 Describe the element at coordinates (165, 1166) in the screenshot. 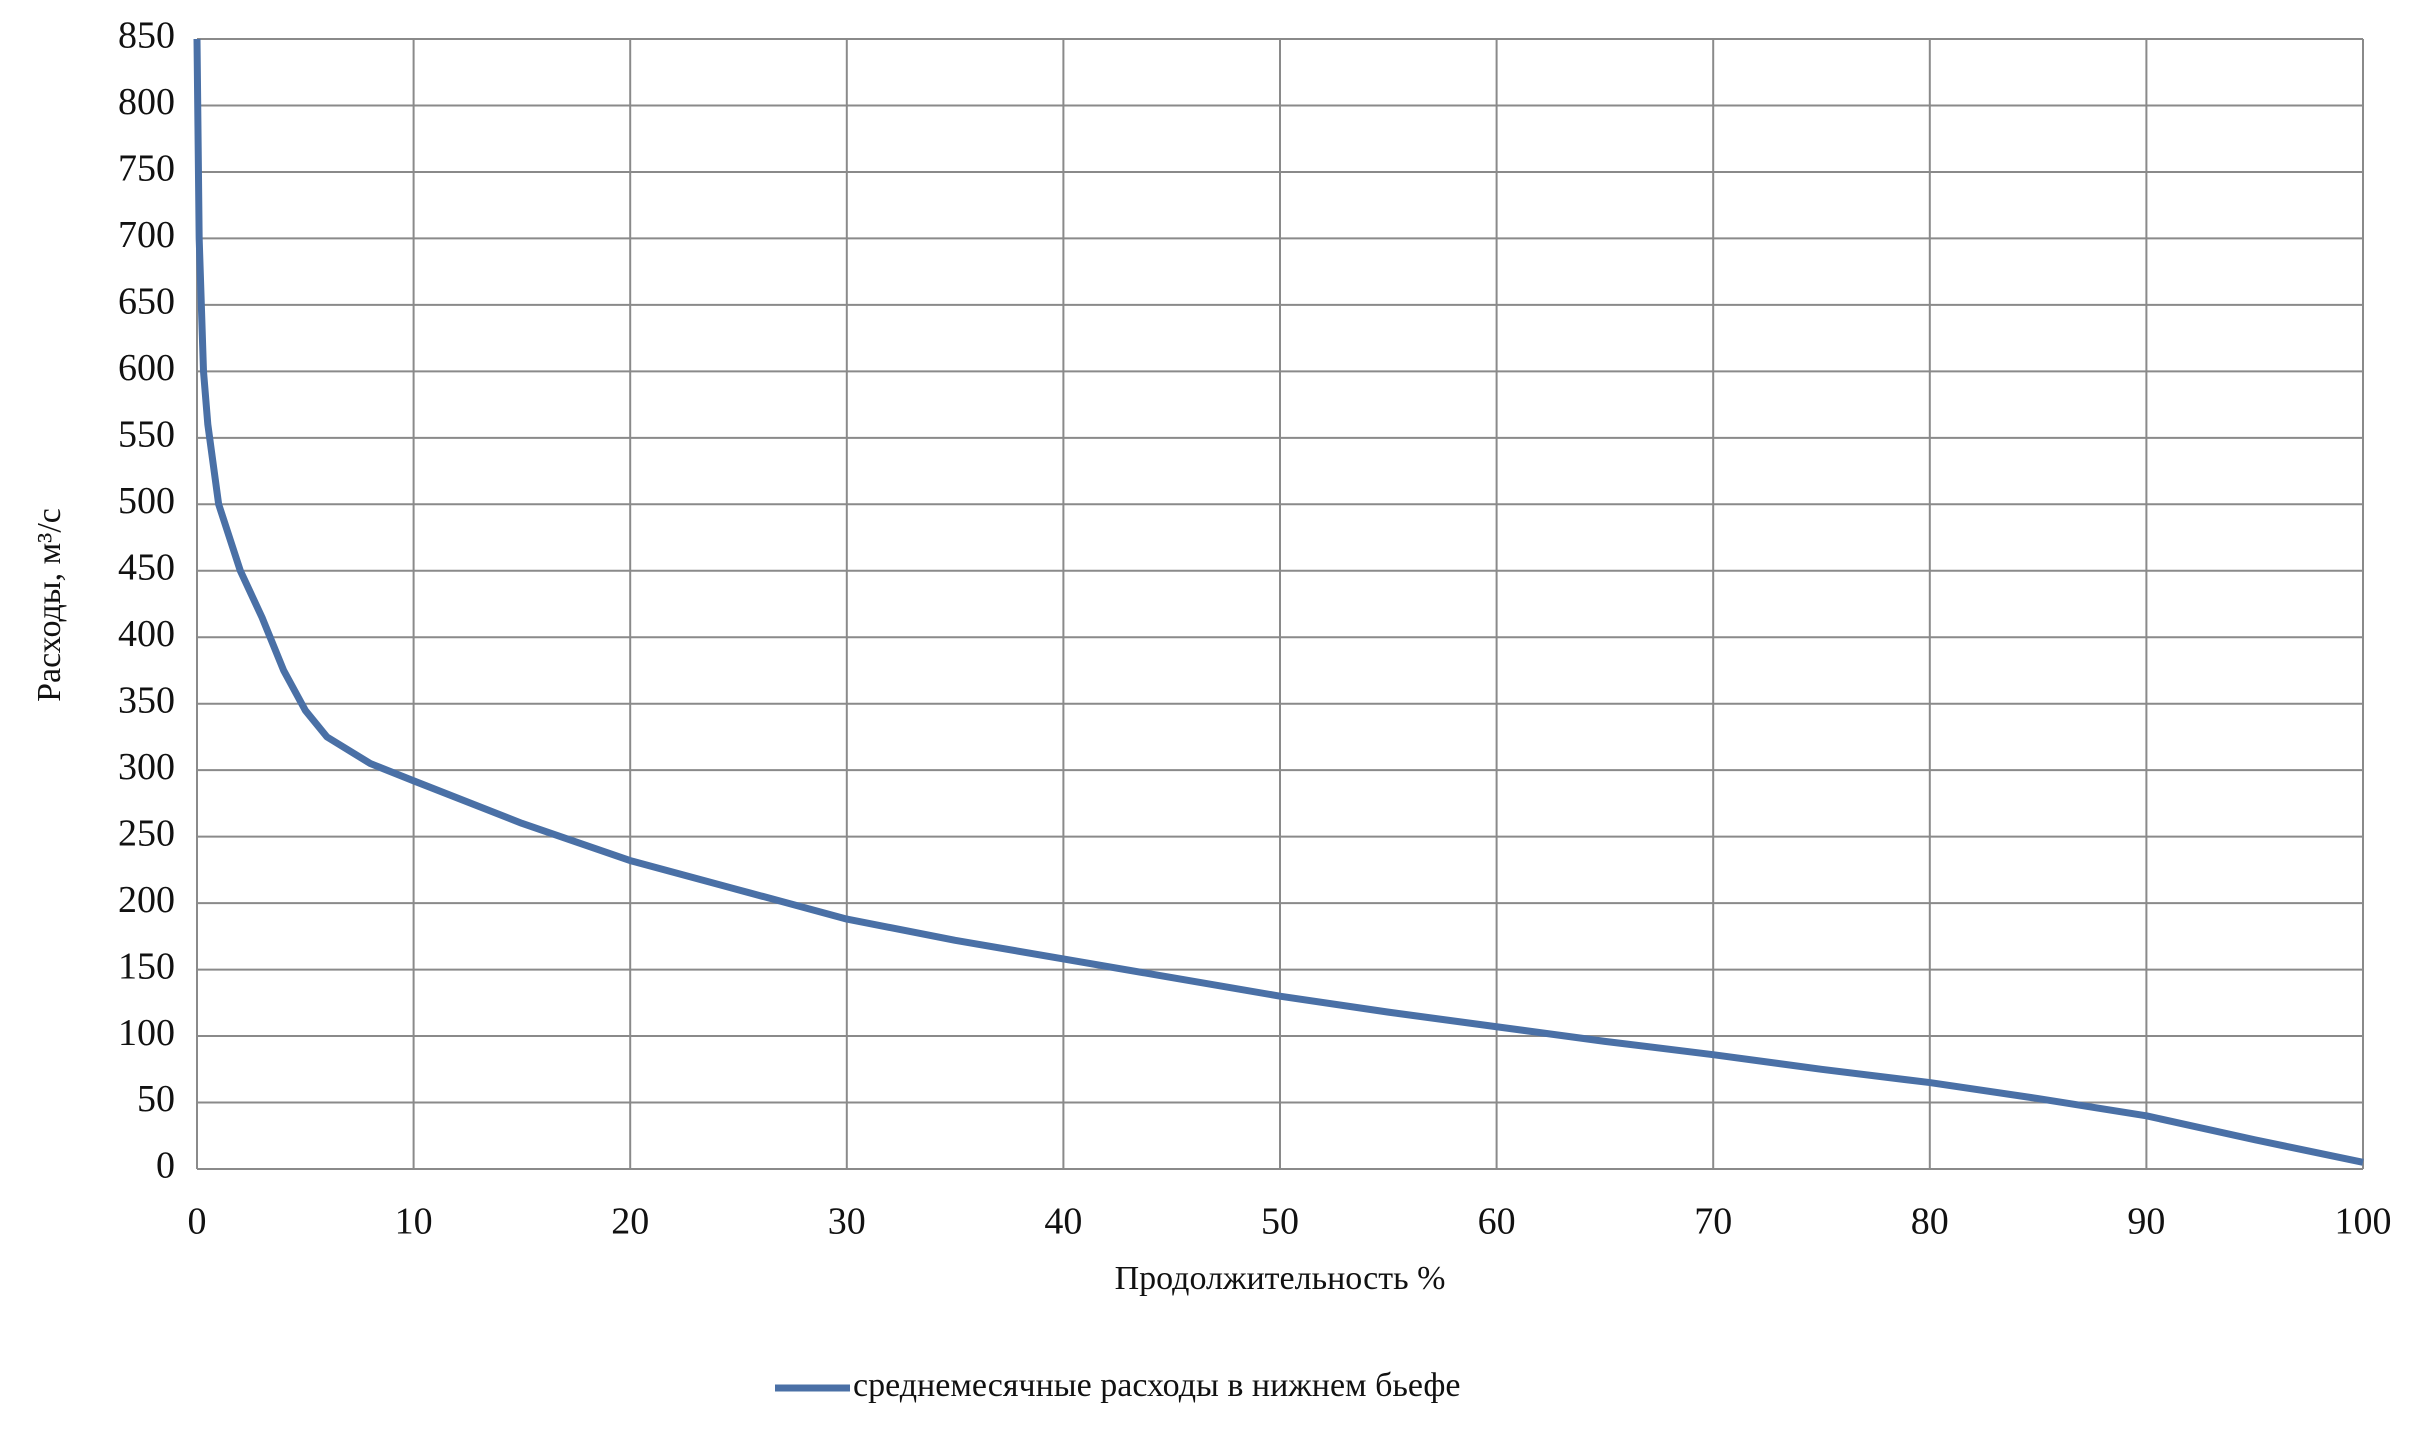

I see `y-tick-label: 0` at that location.